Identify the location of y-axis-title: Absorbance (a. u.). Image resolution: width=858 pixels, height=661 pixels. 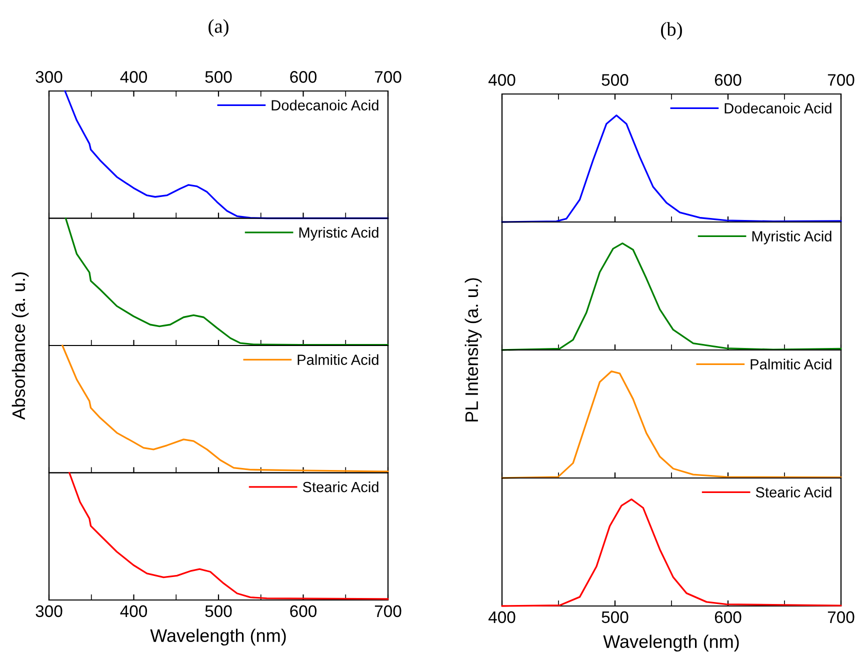
(20, 346).